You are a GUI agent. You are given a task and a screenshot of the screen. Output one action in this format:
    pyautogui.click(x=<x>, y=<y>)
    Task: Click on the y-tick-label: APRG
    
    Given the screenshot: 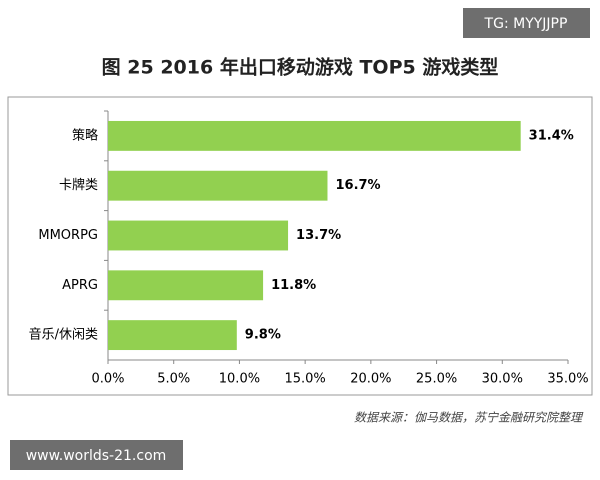 What is the action you would take?
    pyautogui.click(x=80, y=285)
    